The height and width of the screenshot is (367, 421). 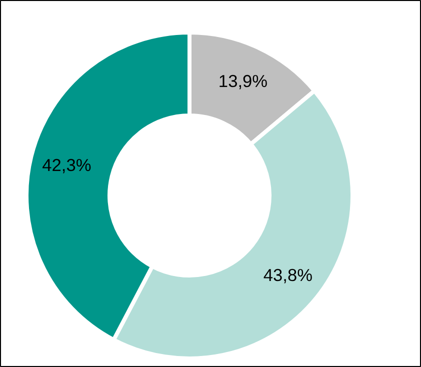 What do you see at coordinates (243, 80) in the screenshot?
I see `data-label: 13,9%` at bounding box center [243, 80].